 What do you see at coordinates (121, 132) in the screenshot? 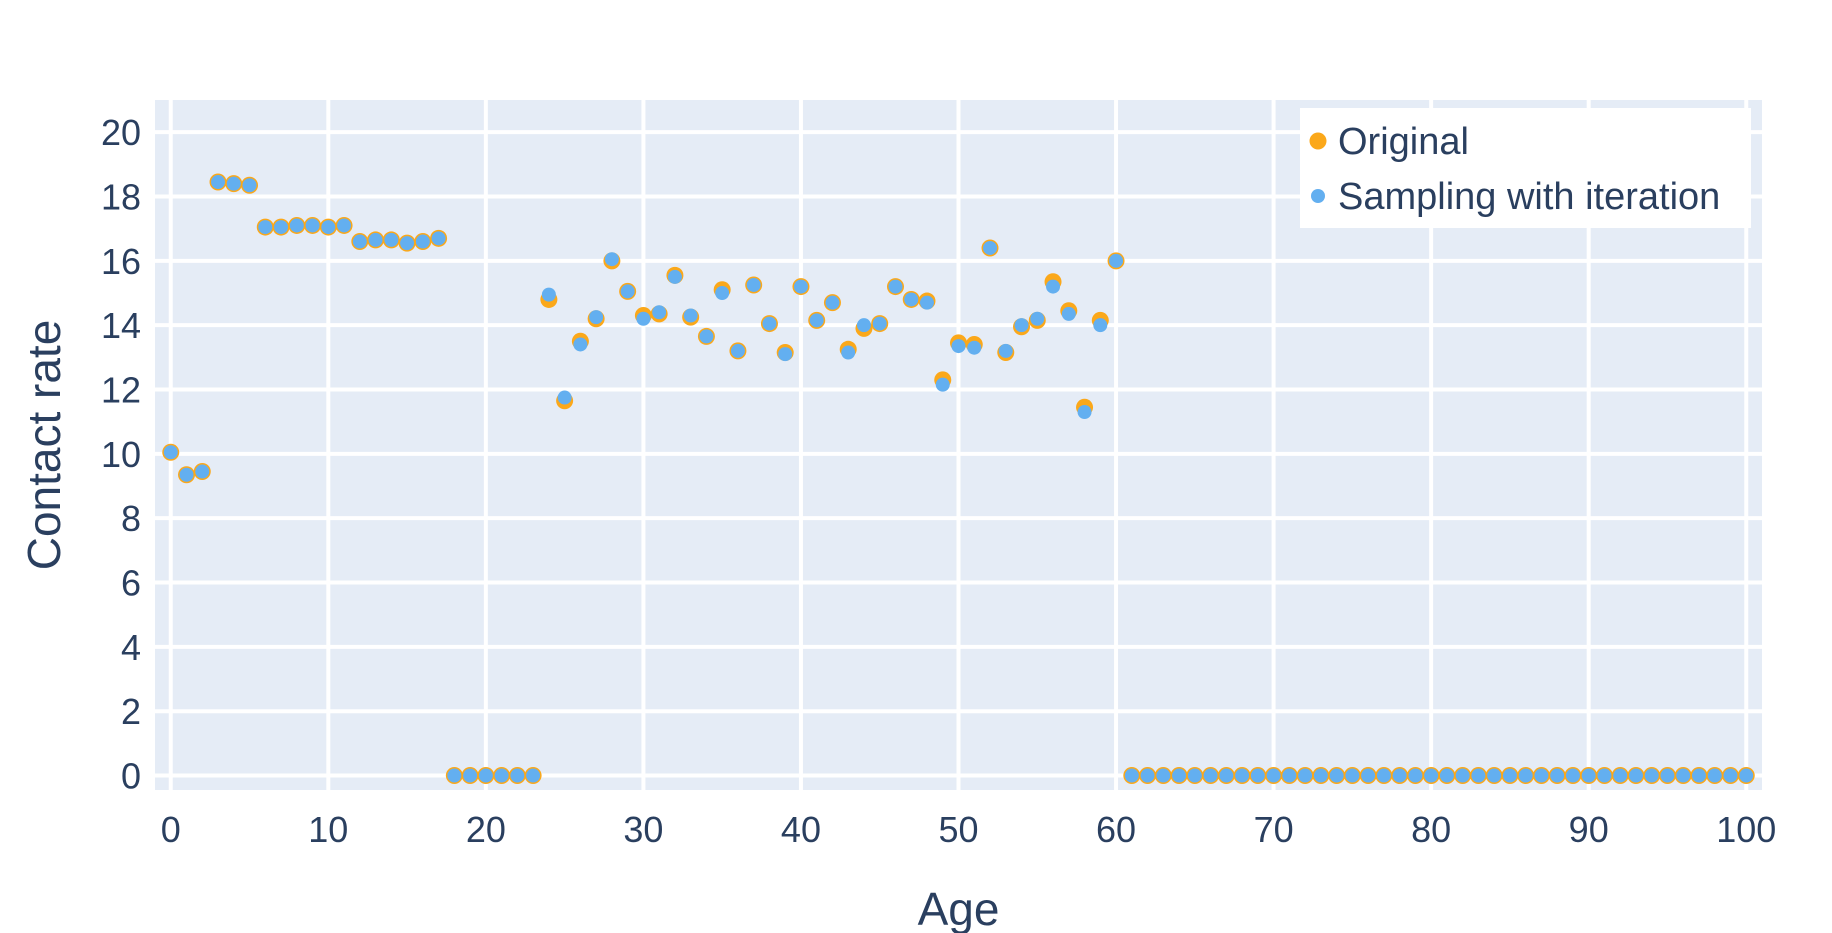
I see `y-tick-label: 20` at bounding box center [121, 132].